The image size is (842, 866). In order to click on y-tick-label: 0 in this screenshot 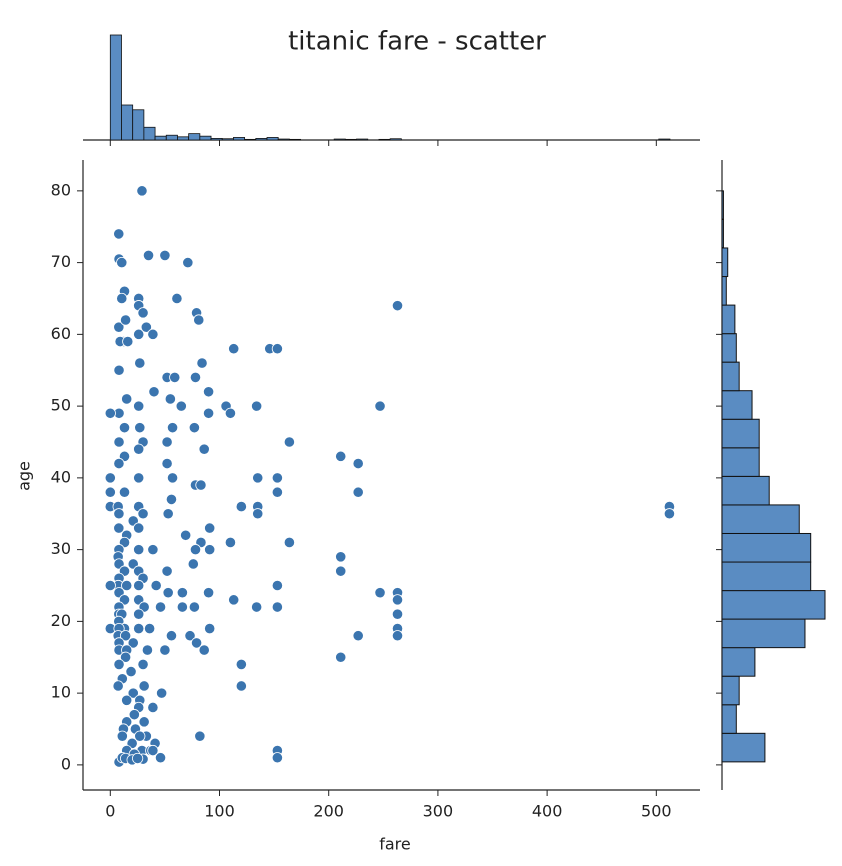, I will do `click(66, 763)`.